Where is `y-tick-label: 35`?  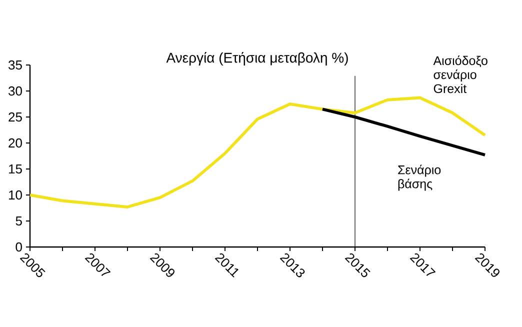 y-tick-label: 35 is located at coordinates (15, 65).